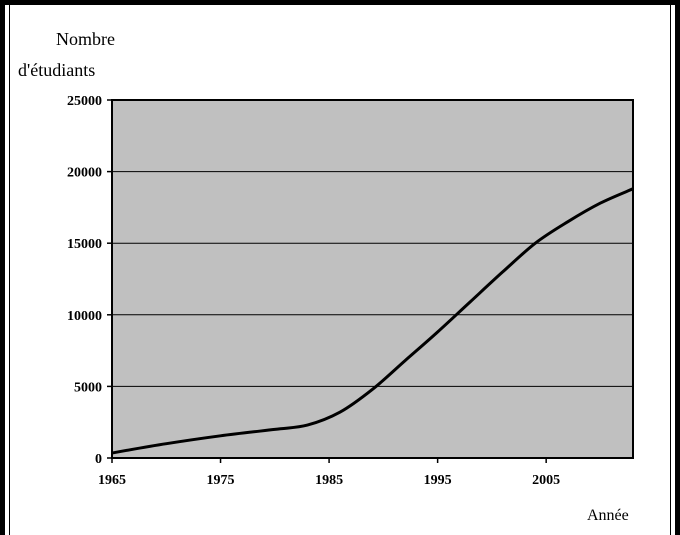  I want to click on frame-inner-left-line, so click(9, 270).